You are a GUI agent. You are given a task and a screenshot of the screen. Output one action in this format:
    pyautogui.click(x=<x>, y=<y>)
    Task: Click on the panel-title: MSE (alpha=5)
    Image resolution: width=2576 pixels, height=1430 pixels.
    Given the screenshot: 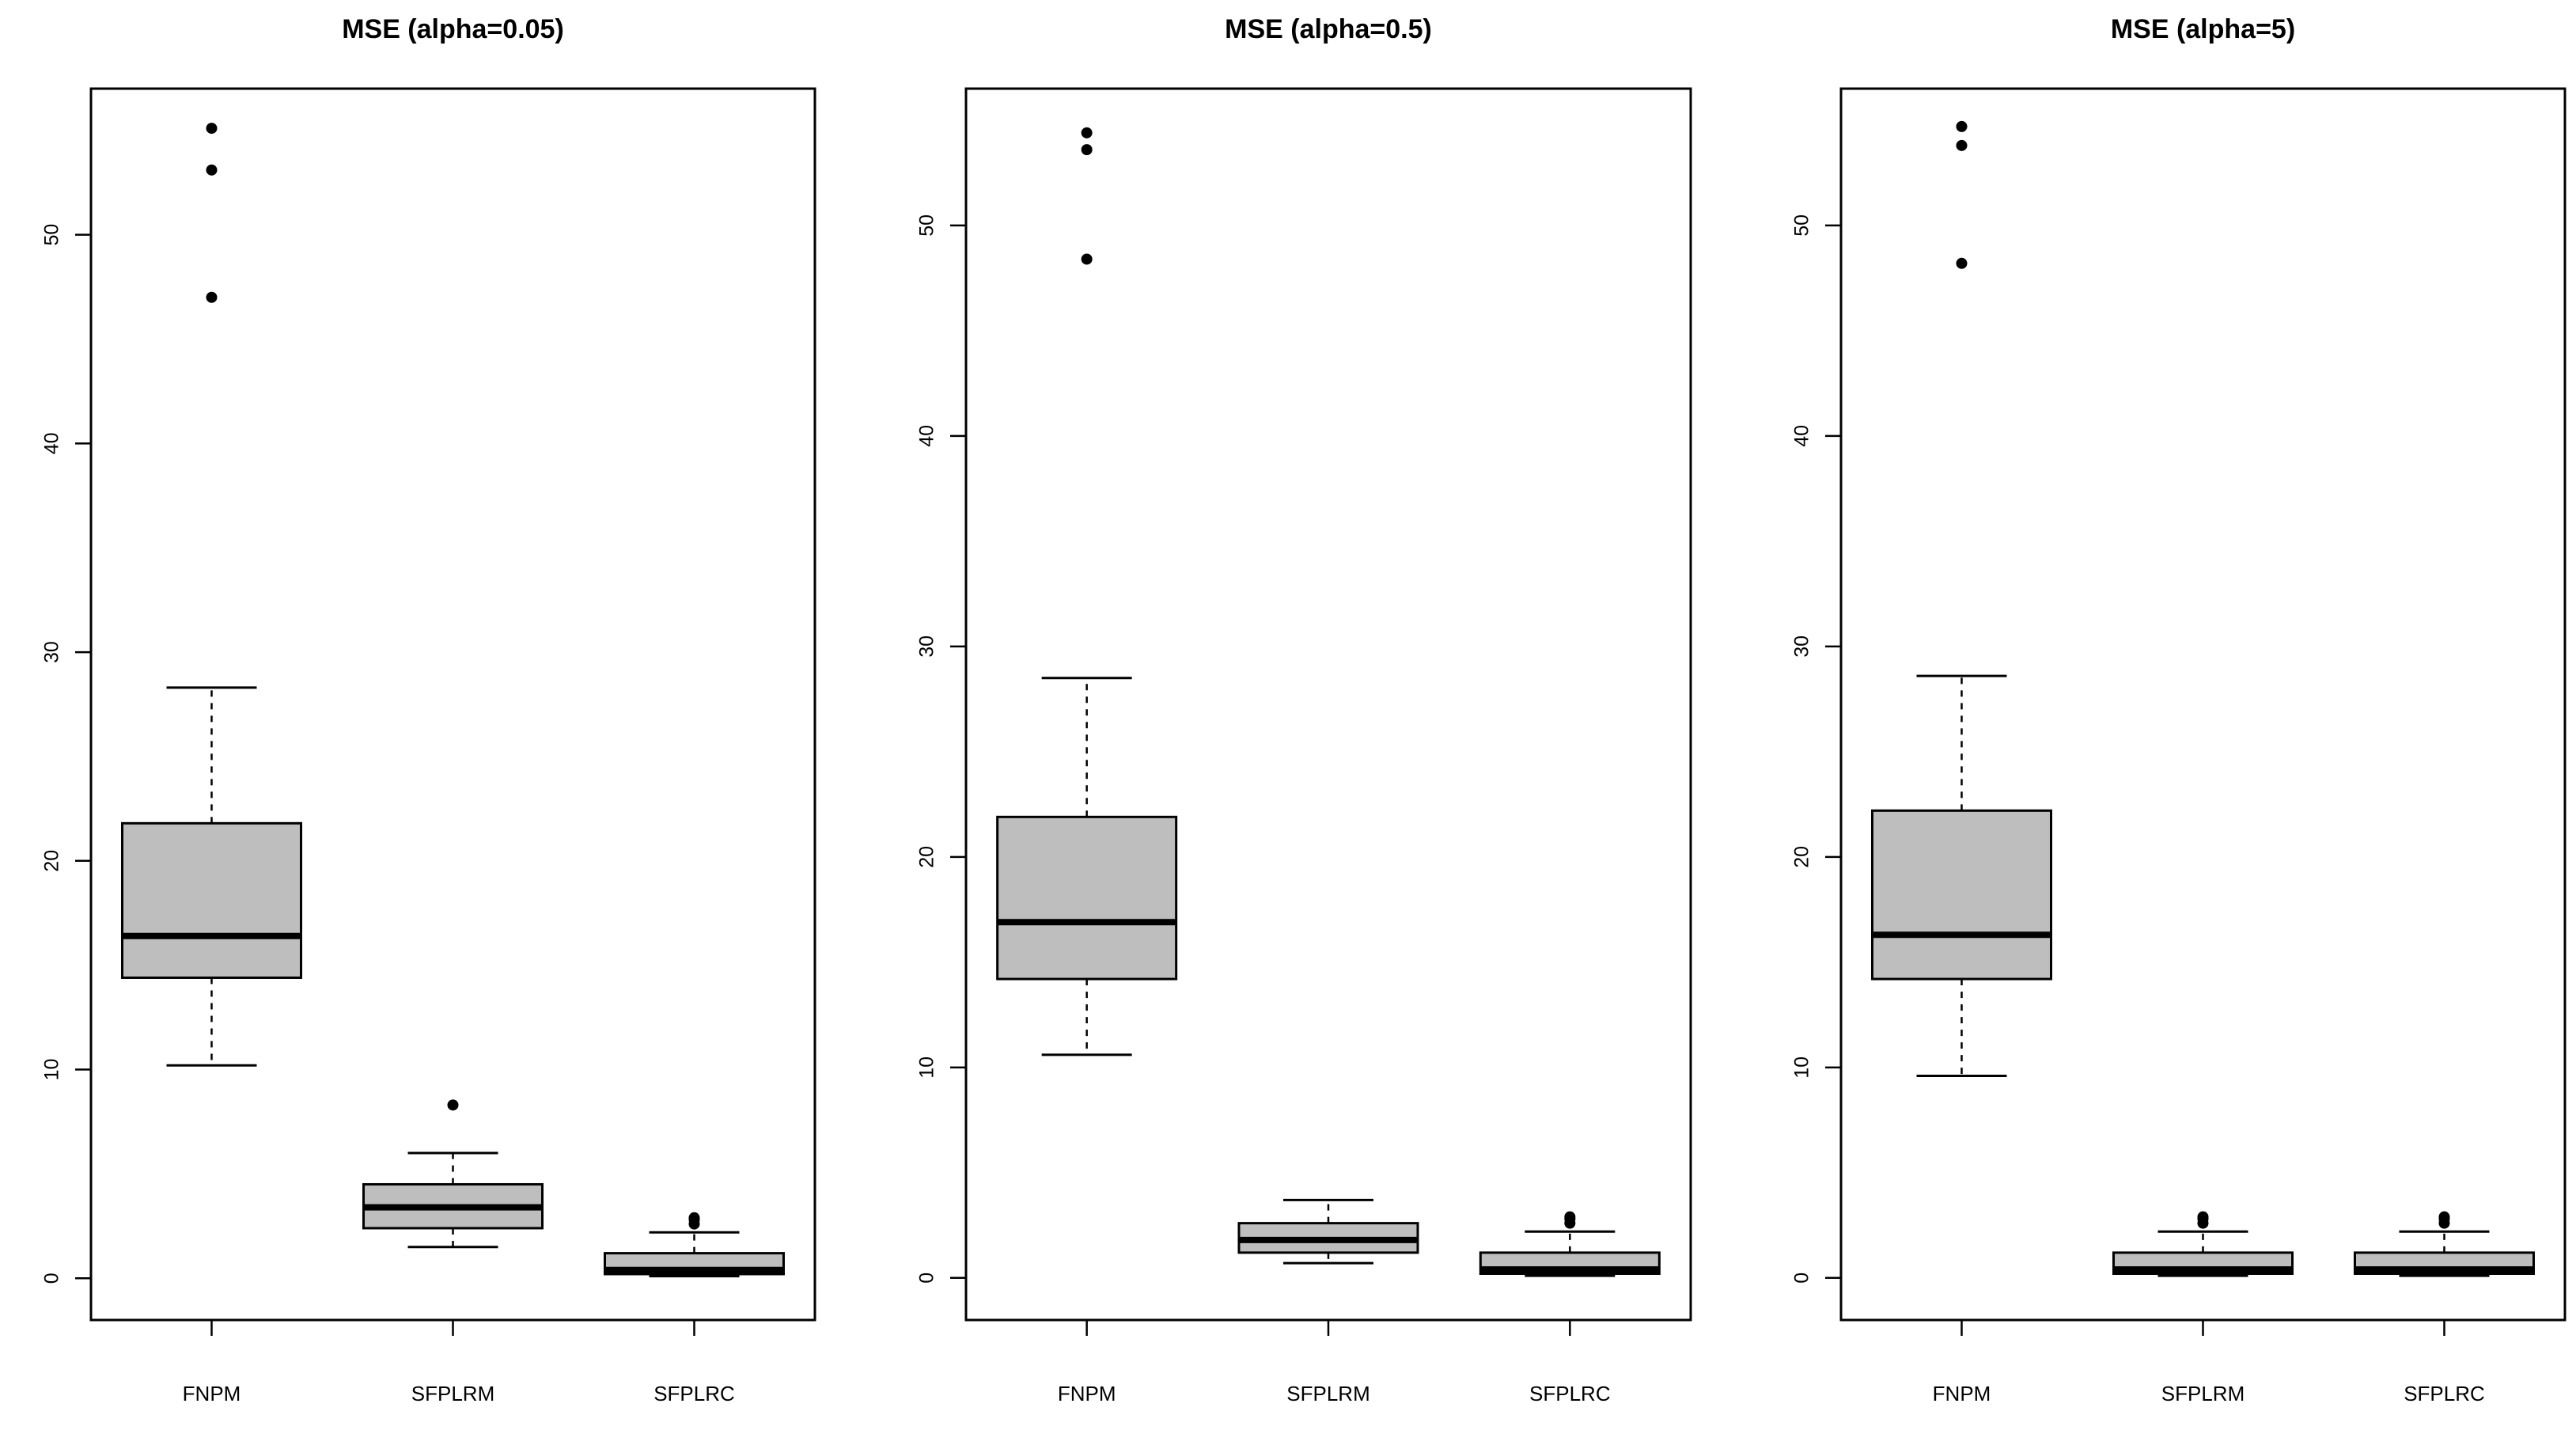 What is the action you would take?
    pyautogui.click(x=2203, y=29)
    